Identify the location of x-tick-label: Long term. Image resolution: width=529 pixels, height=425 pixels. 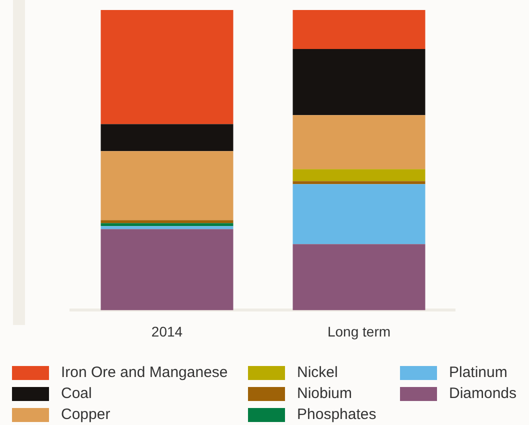
(359, 331).